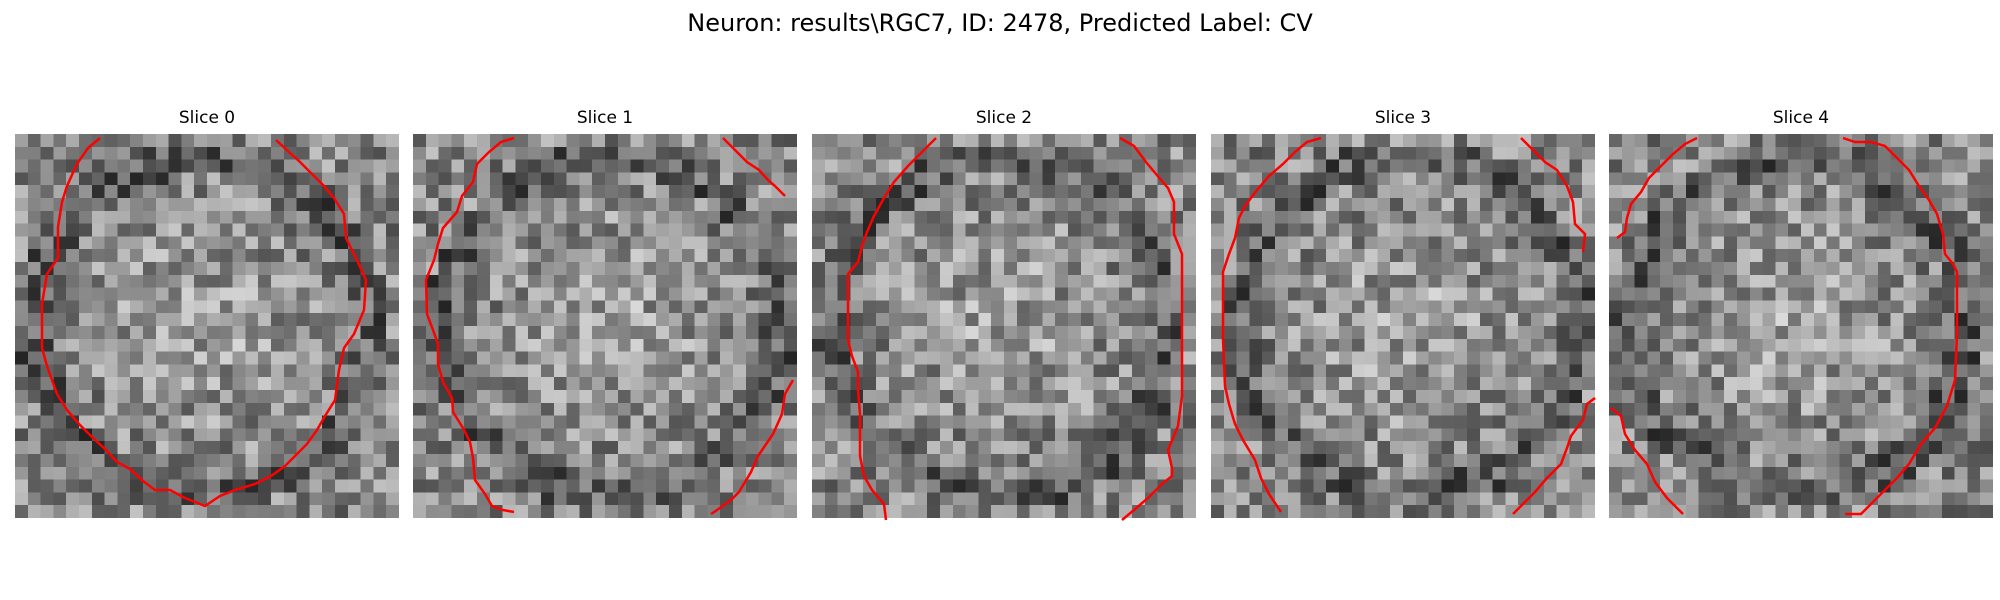 This screenshot has width=2000, height=600. I want to click on slice-title: Slice 1, so click(605, 118).